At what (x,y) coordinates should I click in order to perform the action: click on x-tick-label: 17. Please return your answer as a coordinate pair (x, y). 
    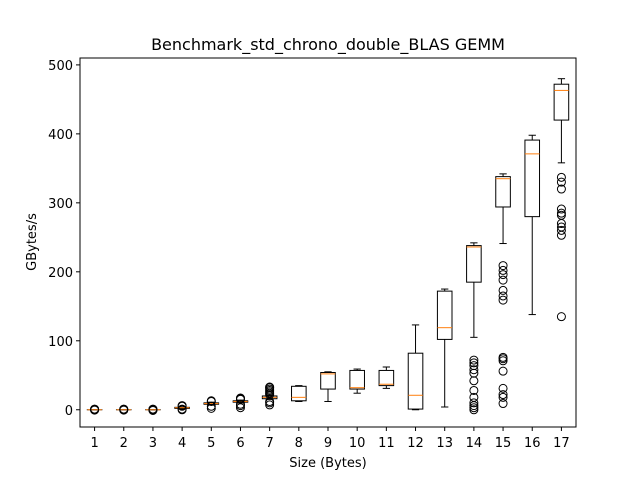
    Looking at the image, I should click on (561, 443).